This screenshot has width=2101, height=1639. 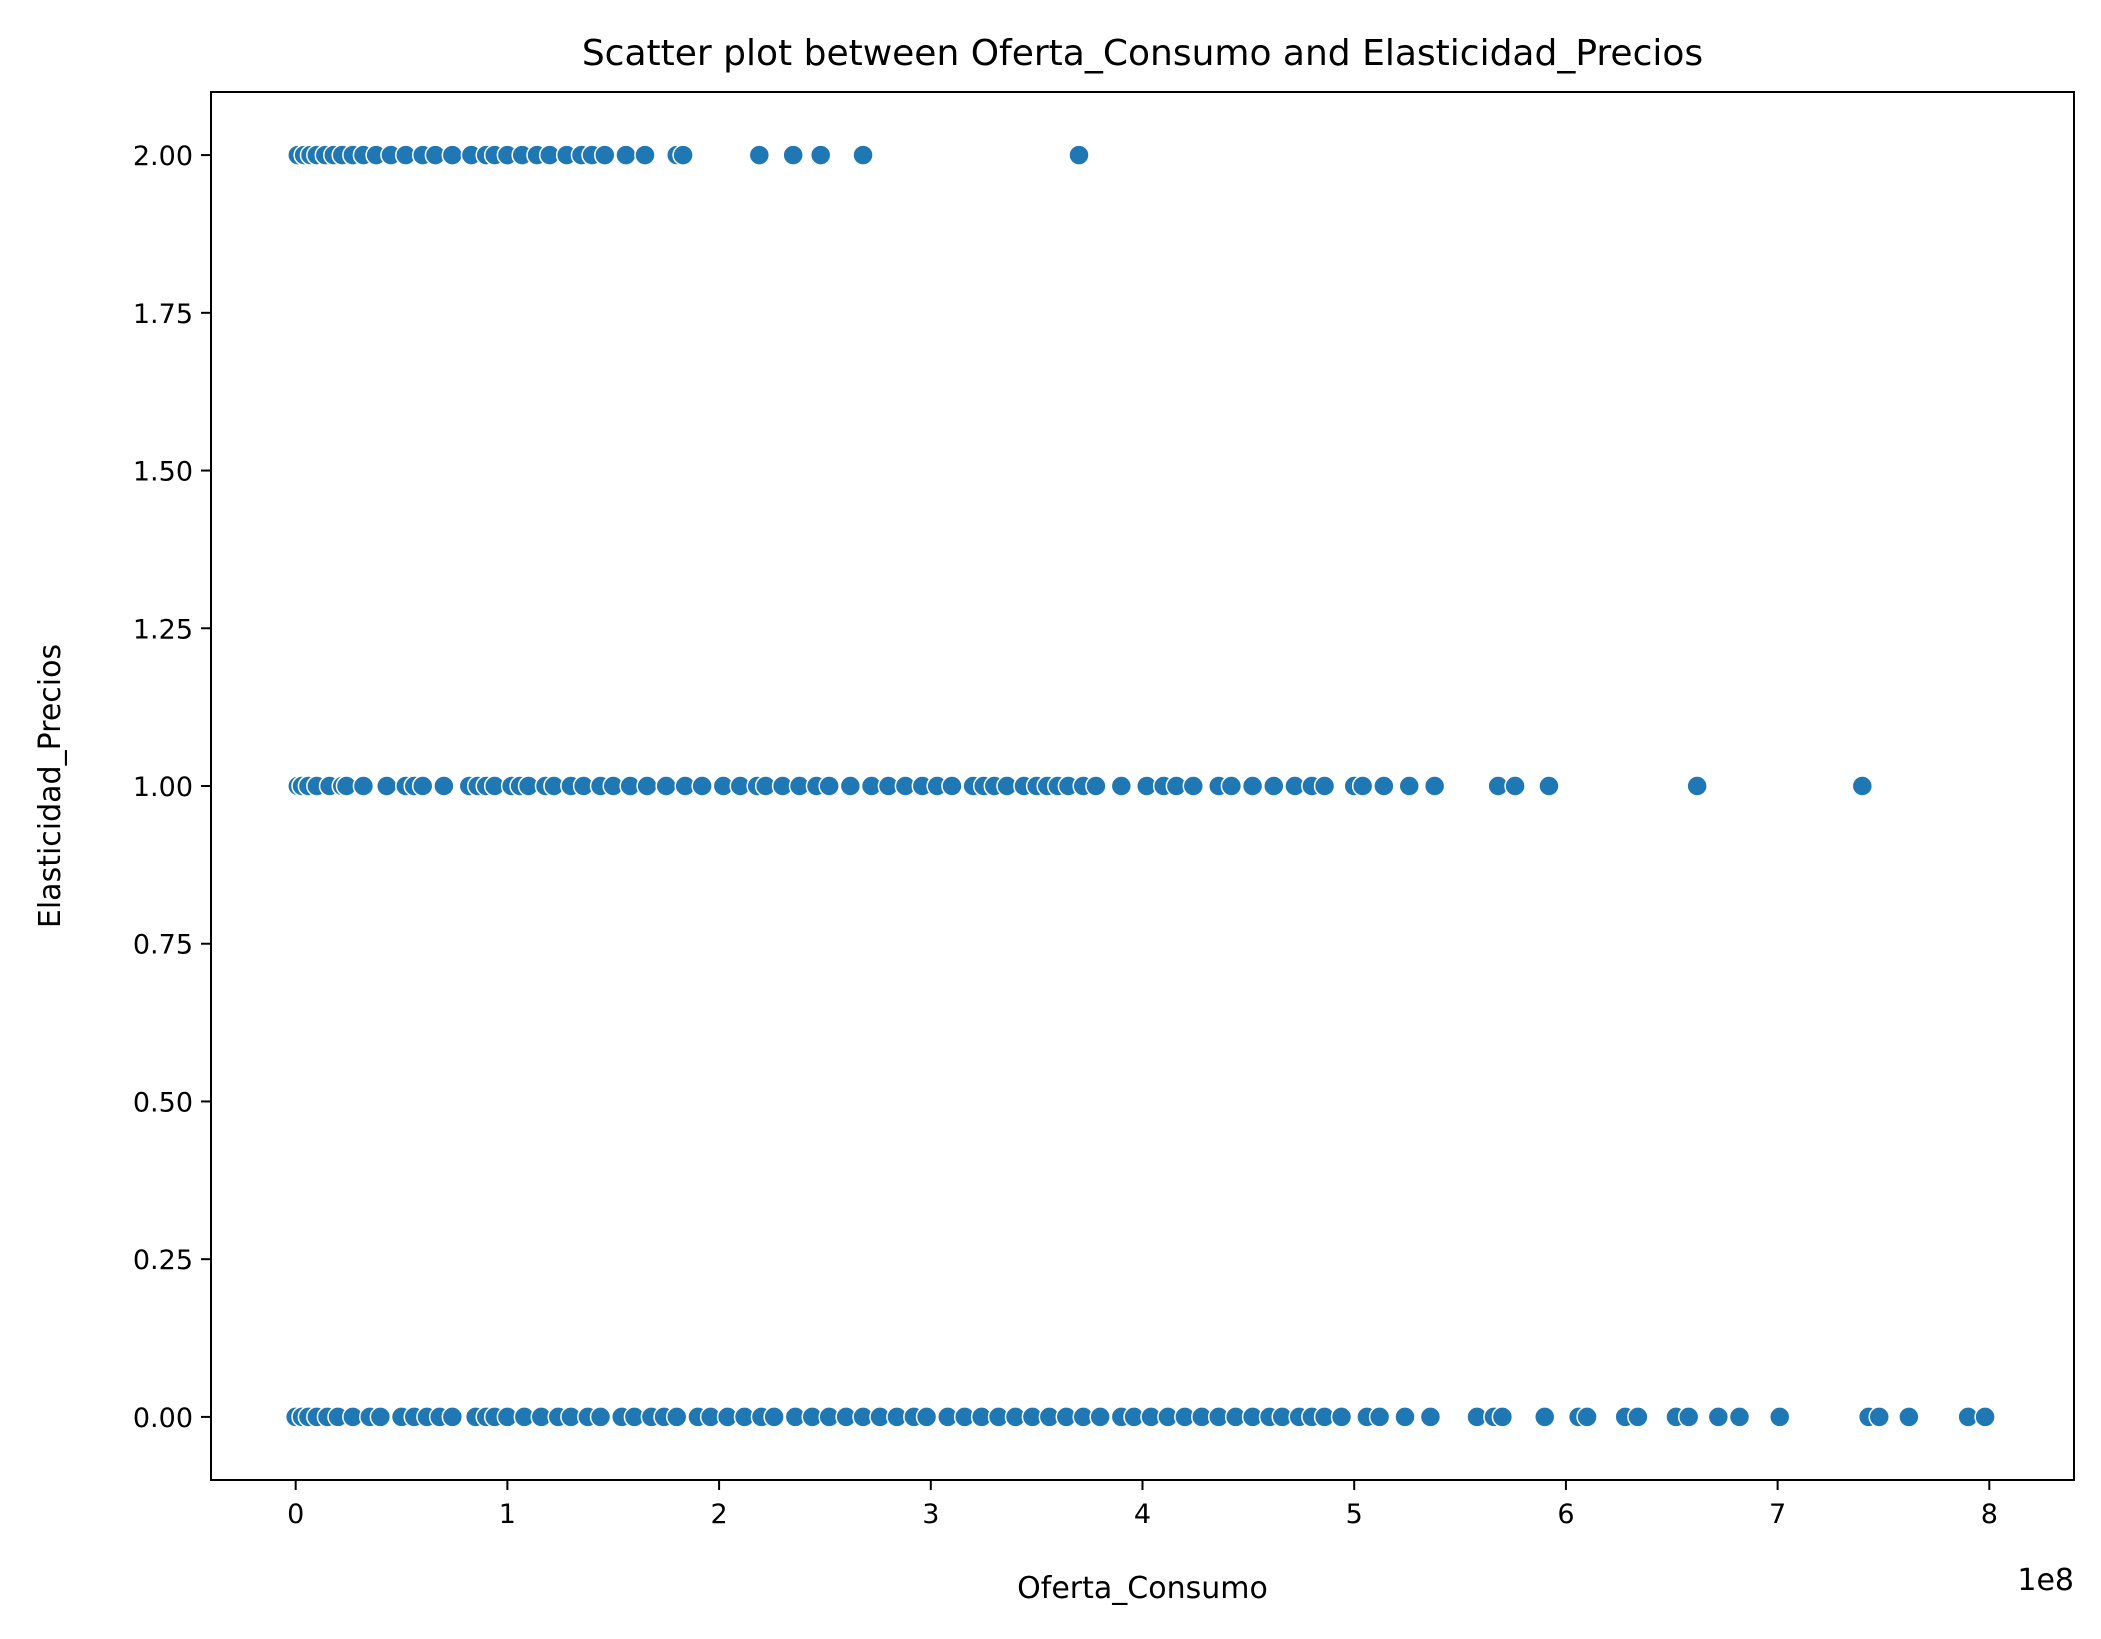 What do you see at coordinates (163, 629) in the screenshot?
I see `y-tick-label: 1.25` at bounding box center [163, 629].